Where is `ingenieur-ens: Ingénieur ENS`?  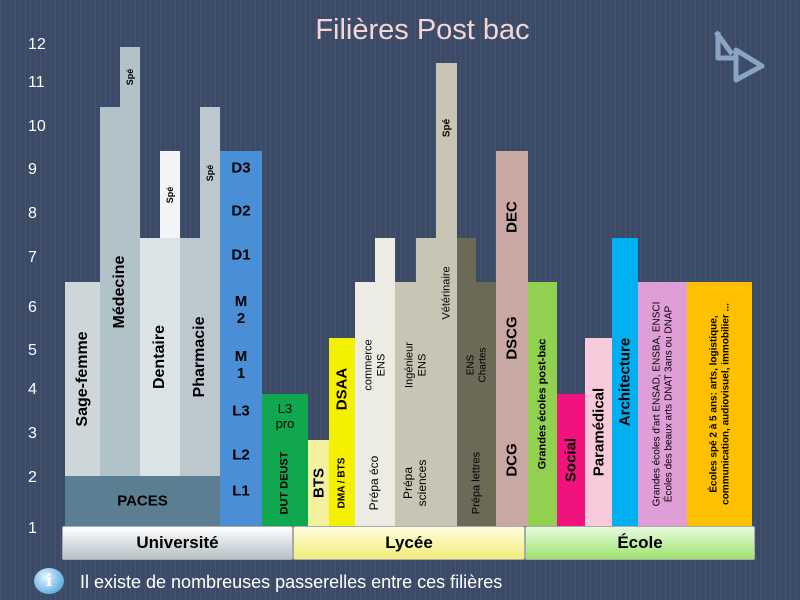
ingenieur-ens: Ingénieur ENS is located at coordinates (415, 365).